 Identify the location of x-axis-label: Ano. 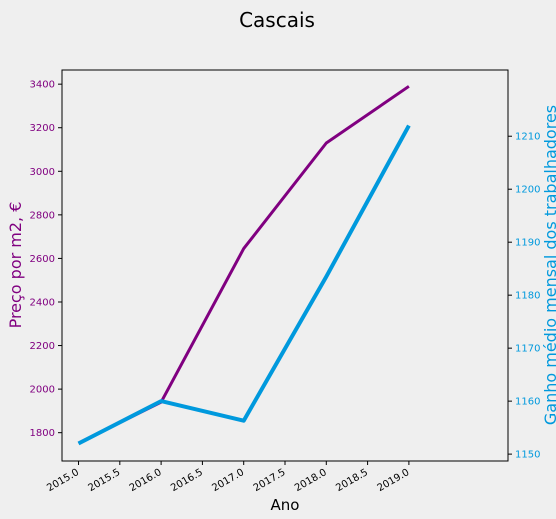
(285, 505).